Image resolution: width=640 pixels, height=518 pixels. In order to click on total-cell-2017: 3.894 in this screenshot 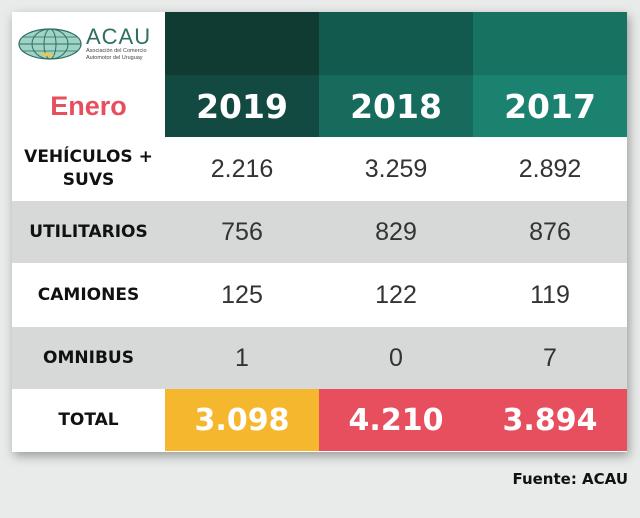, I will do `click(550, 420)`.